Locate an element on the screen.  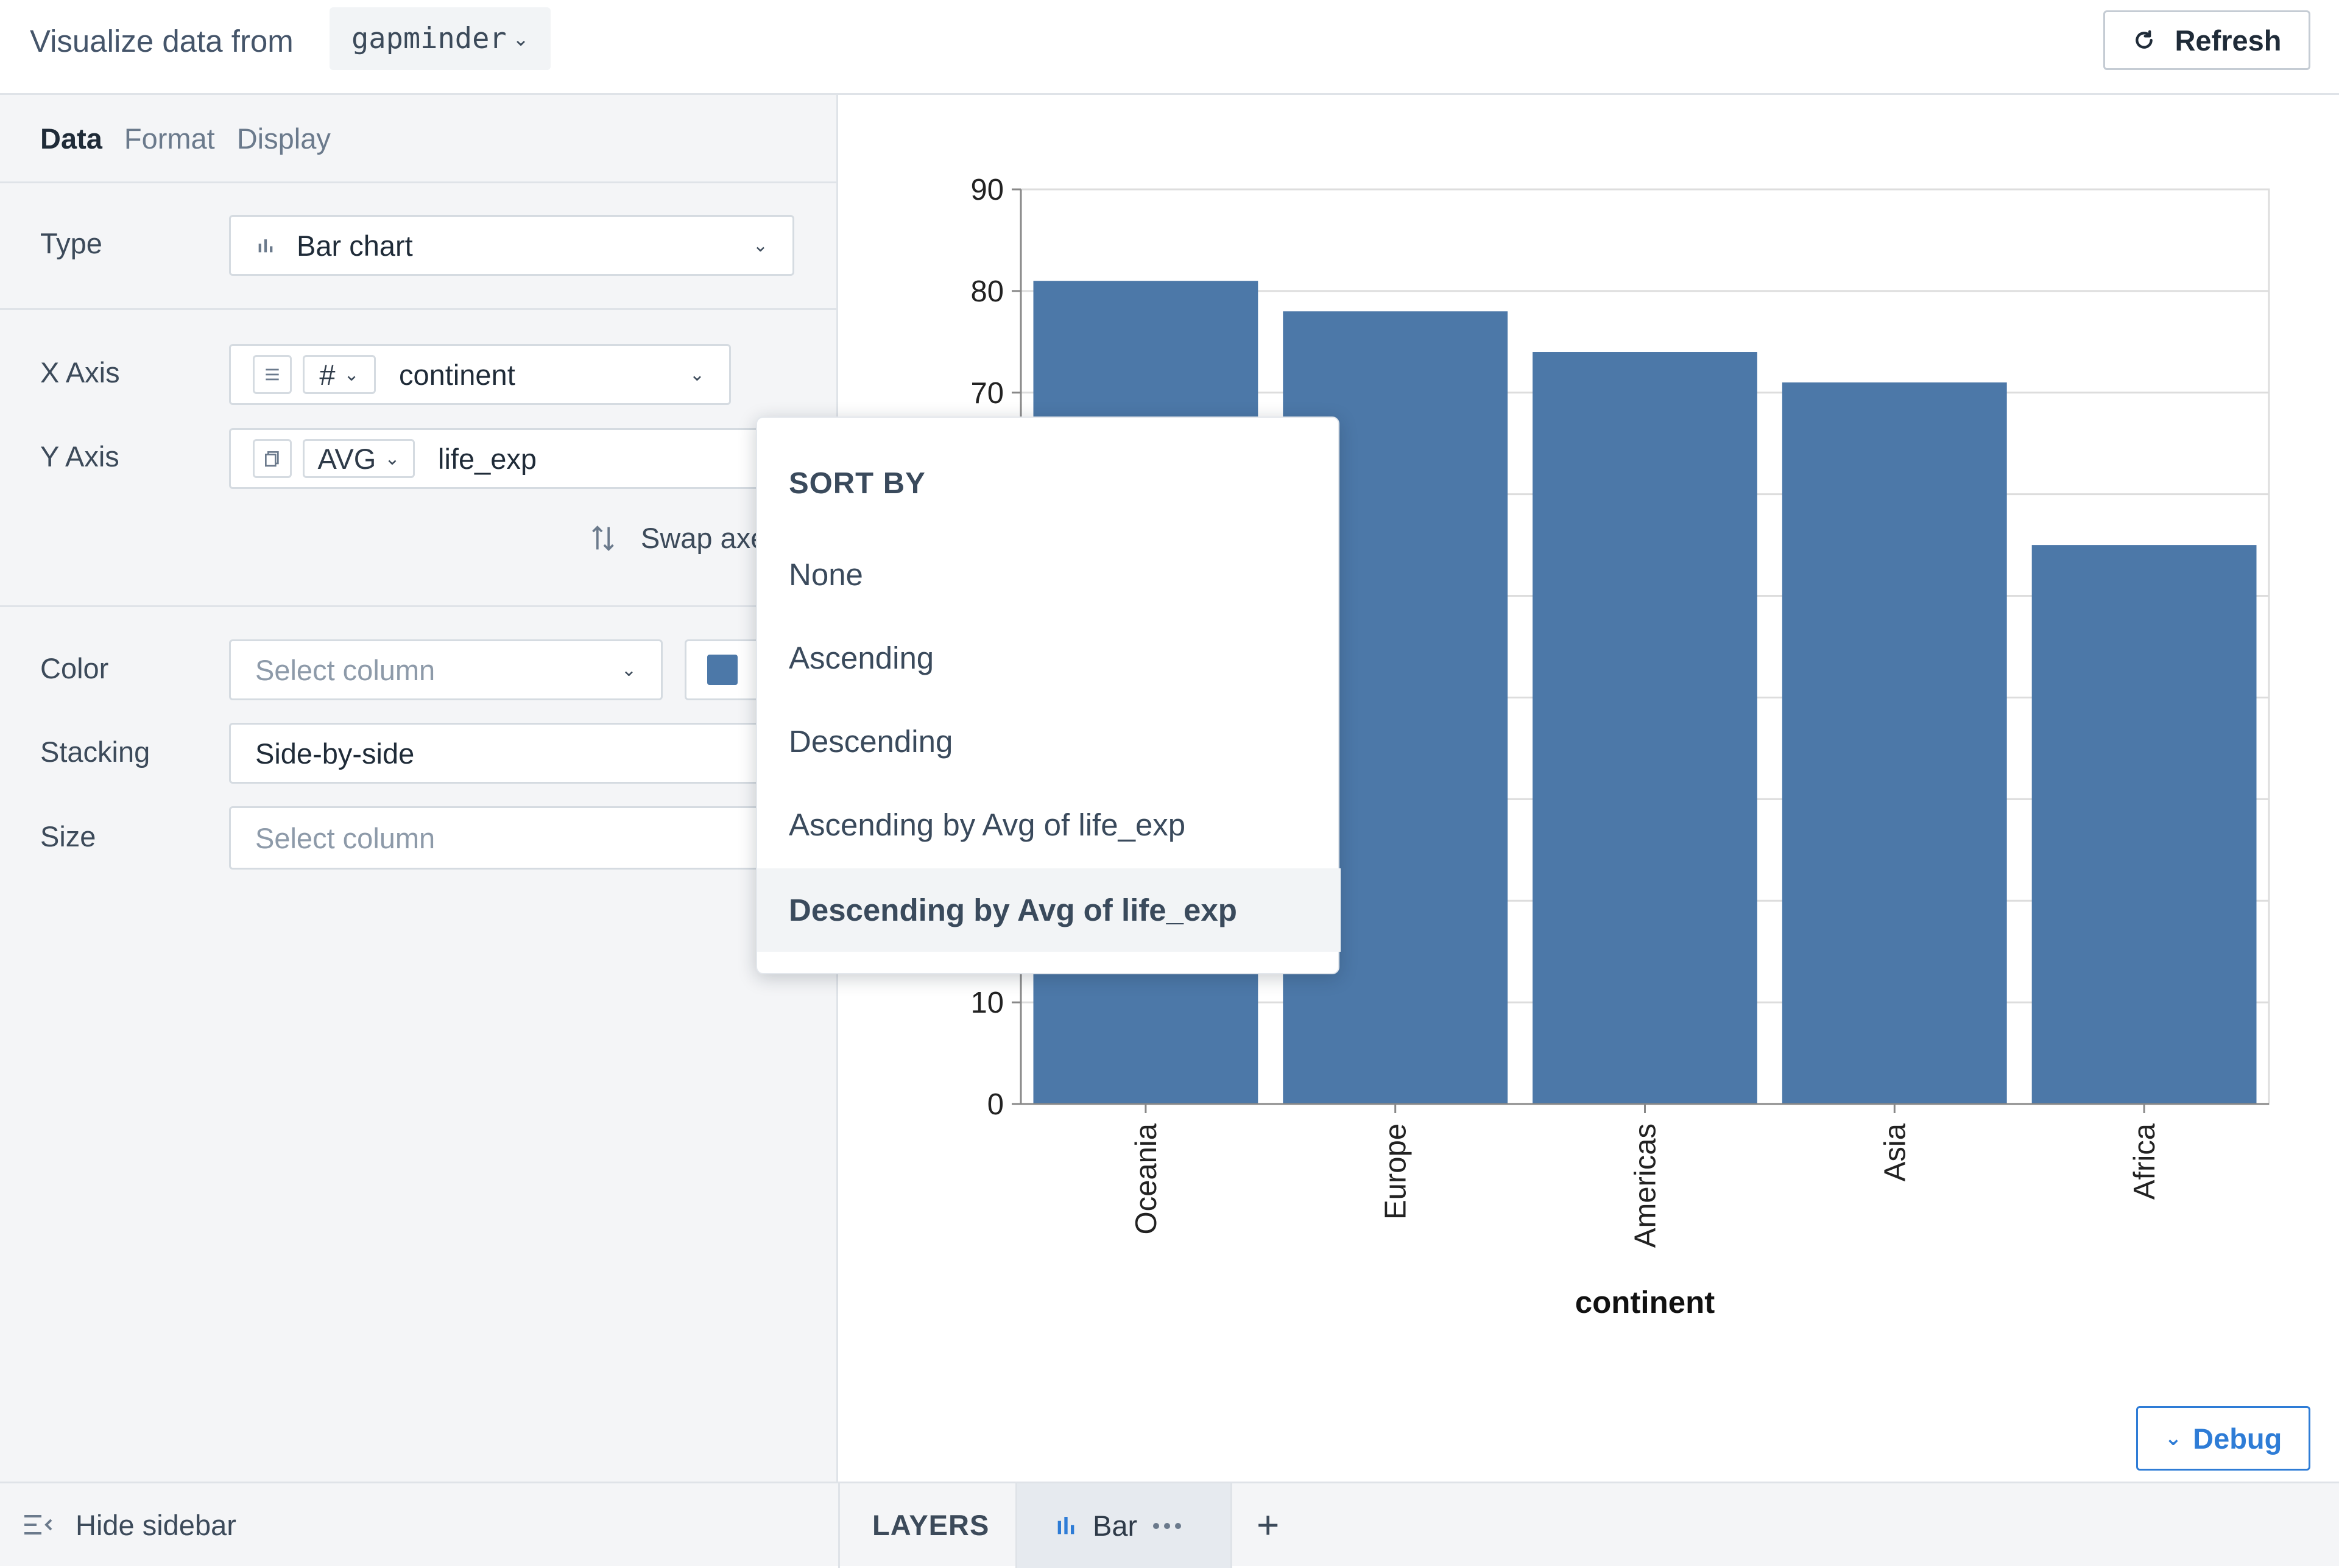
y-axis-label: Y Axis is located at coordinates (79, 457).